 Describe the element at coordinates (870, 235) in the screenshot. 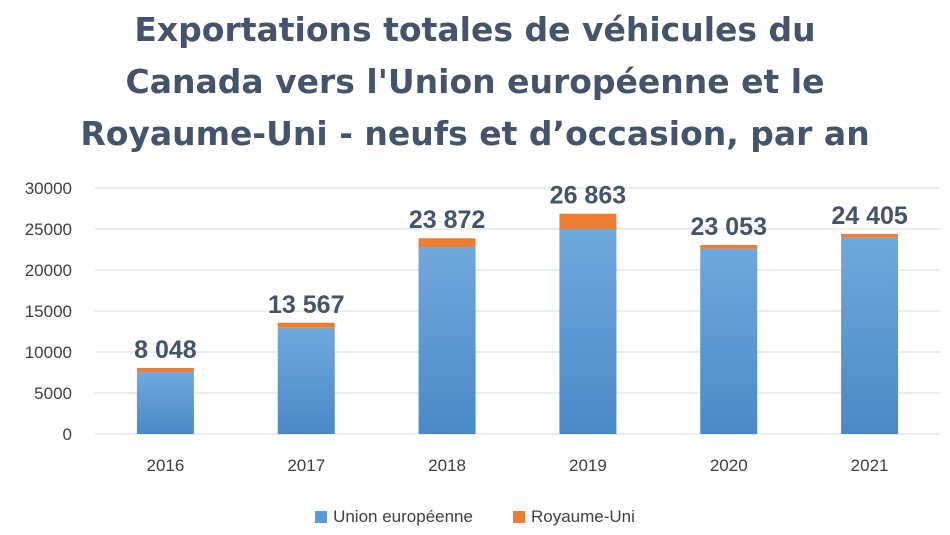

I see `bar-uk-2021` at that location.